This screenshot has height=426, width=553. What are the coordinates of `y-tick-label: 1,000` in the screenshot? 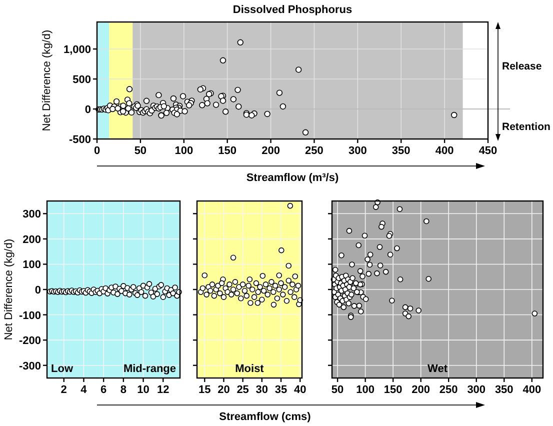 It's located at (77, 50).